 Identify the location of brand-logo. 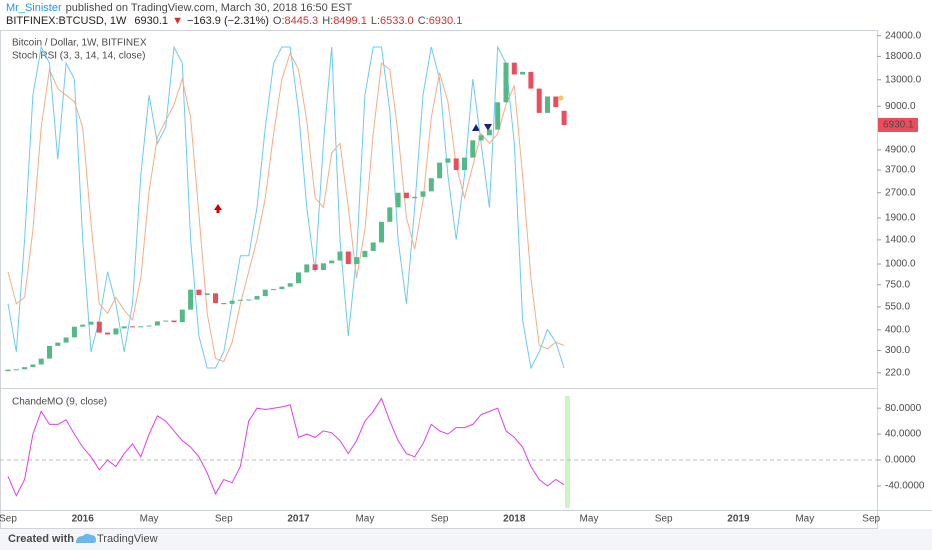
(86, 538).